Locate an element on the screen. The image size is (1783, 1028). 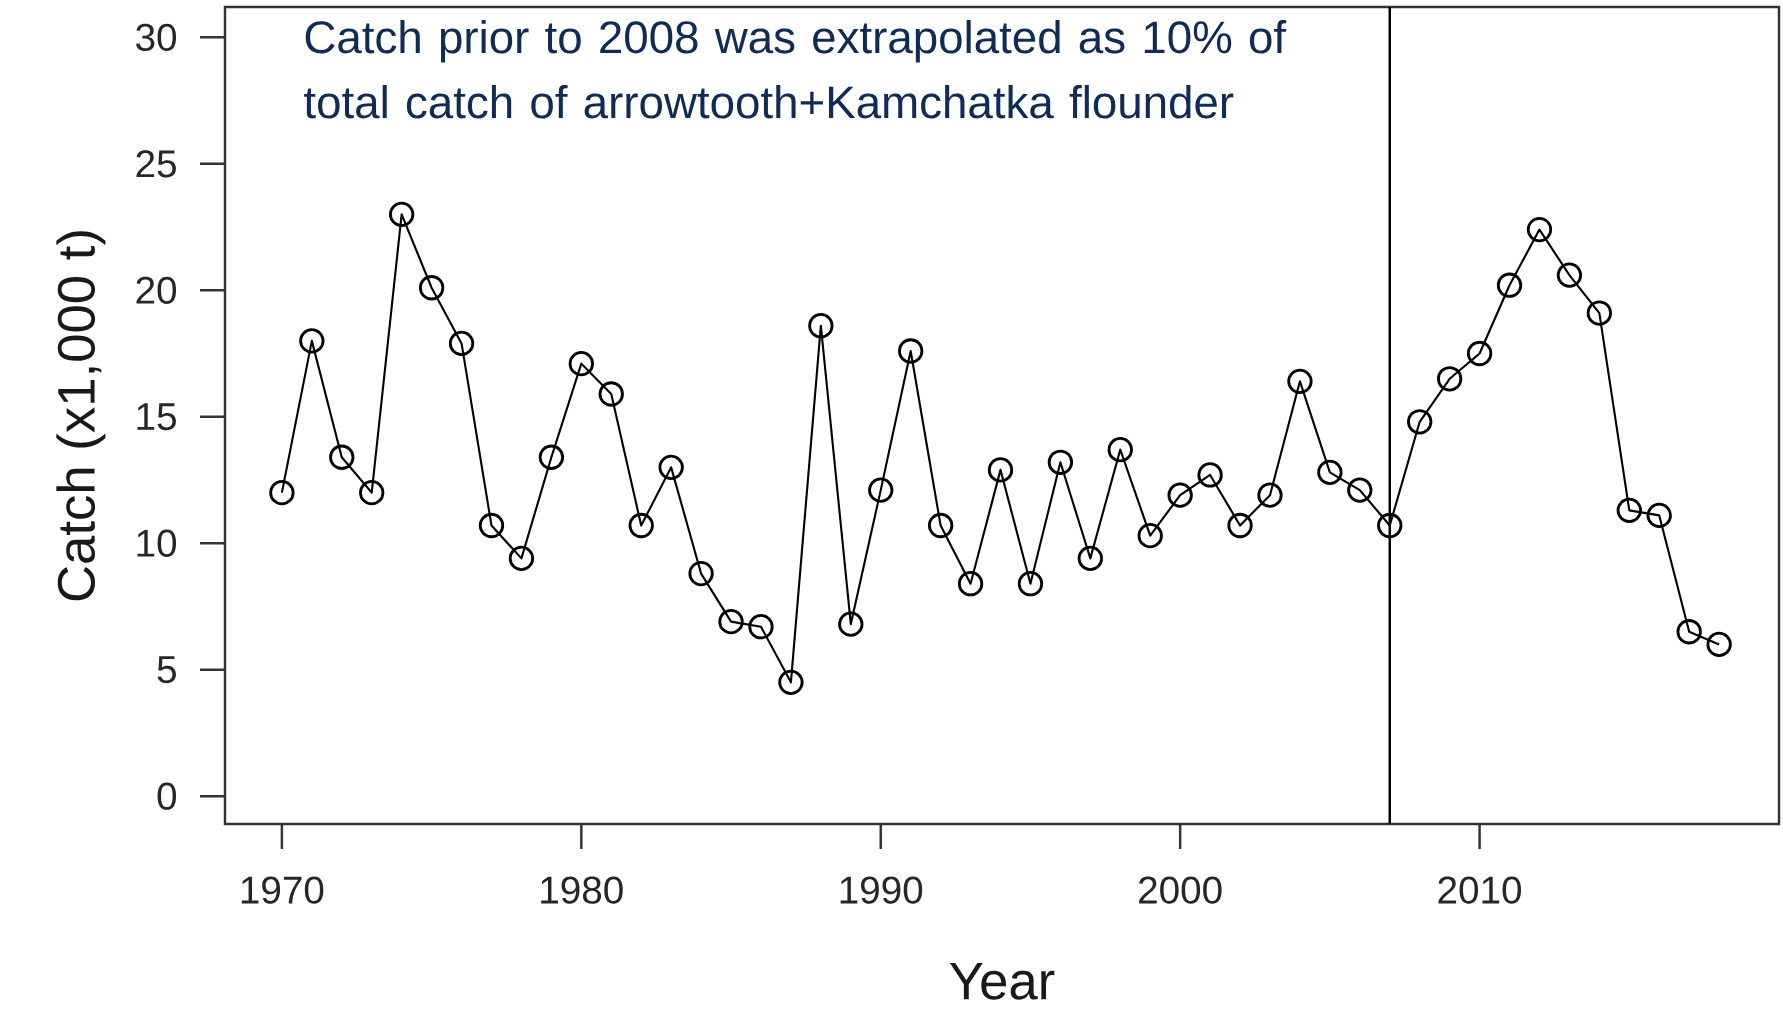
y-tick-label: 0 is located at coordinates (167, 796).